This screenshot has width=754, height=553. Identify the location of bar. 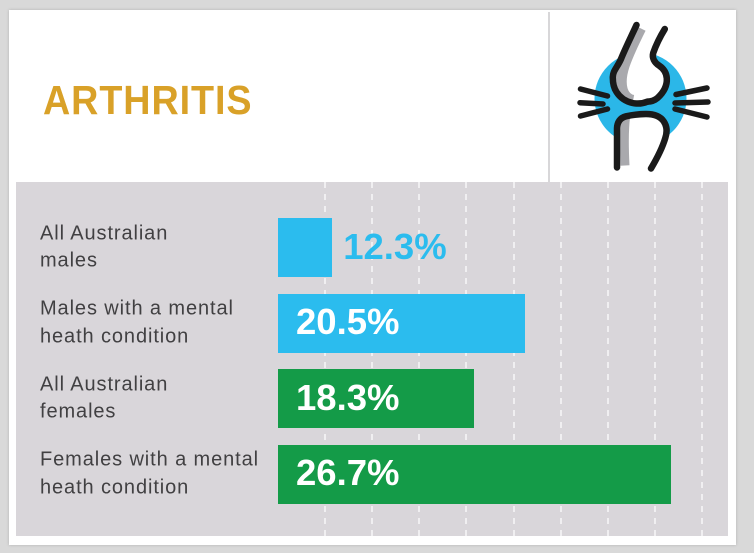
(305, 247).